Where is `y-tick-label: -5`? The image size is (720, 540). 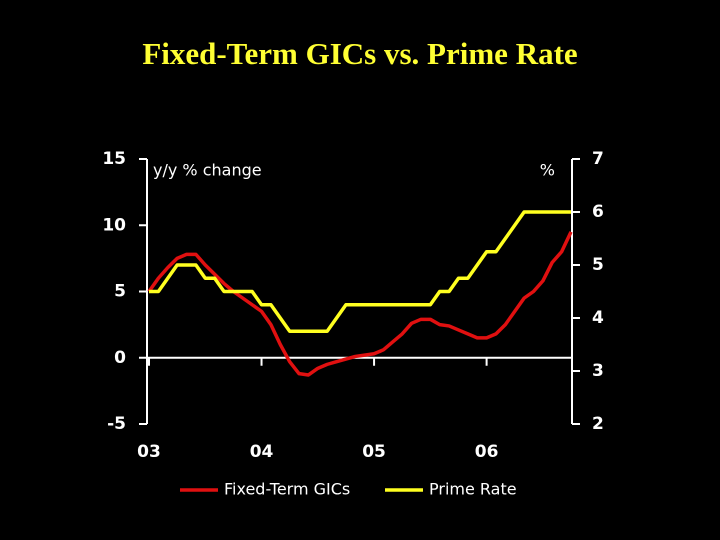 y-tick-label: -5 is located at coordinates (116, 424).